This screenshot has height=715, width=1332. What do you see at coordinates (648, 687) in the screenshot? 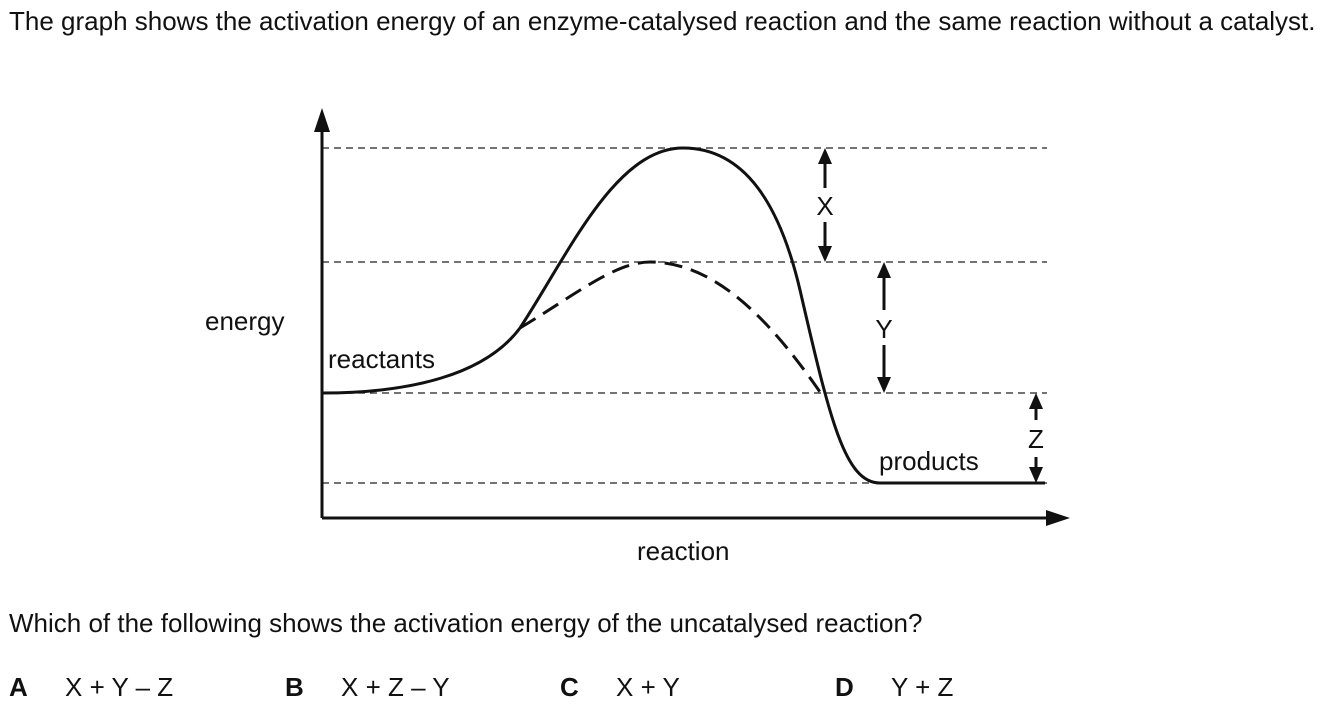
I see `option-text: X + Y` at bounding box center [648, 687].